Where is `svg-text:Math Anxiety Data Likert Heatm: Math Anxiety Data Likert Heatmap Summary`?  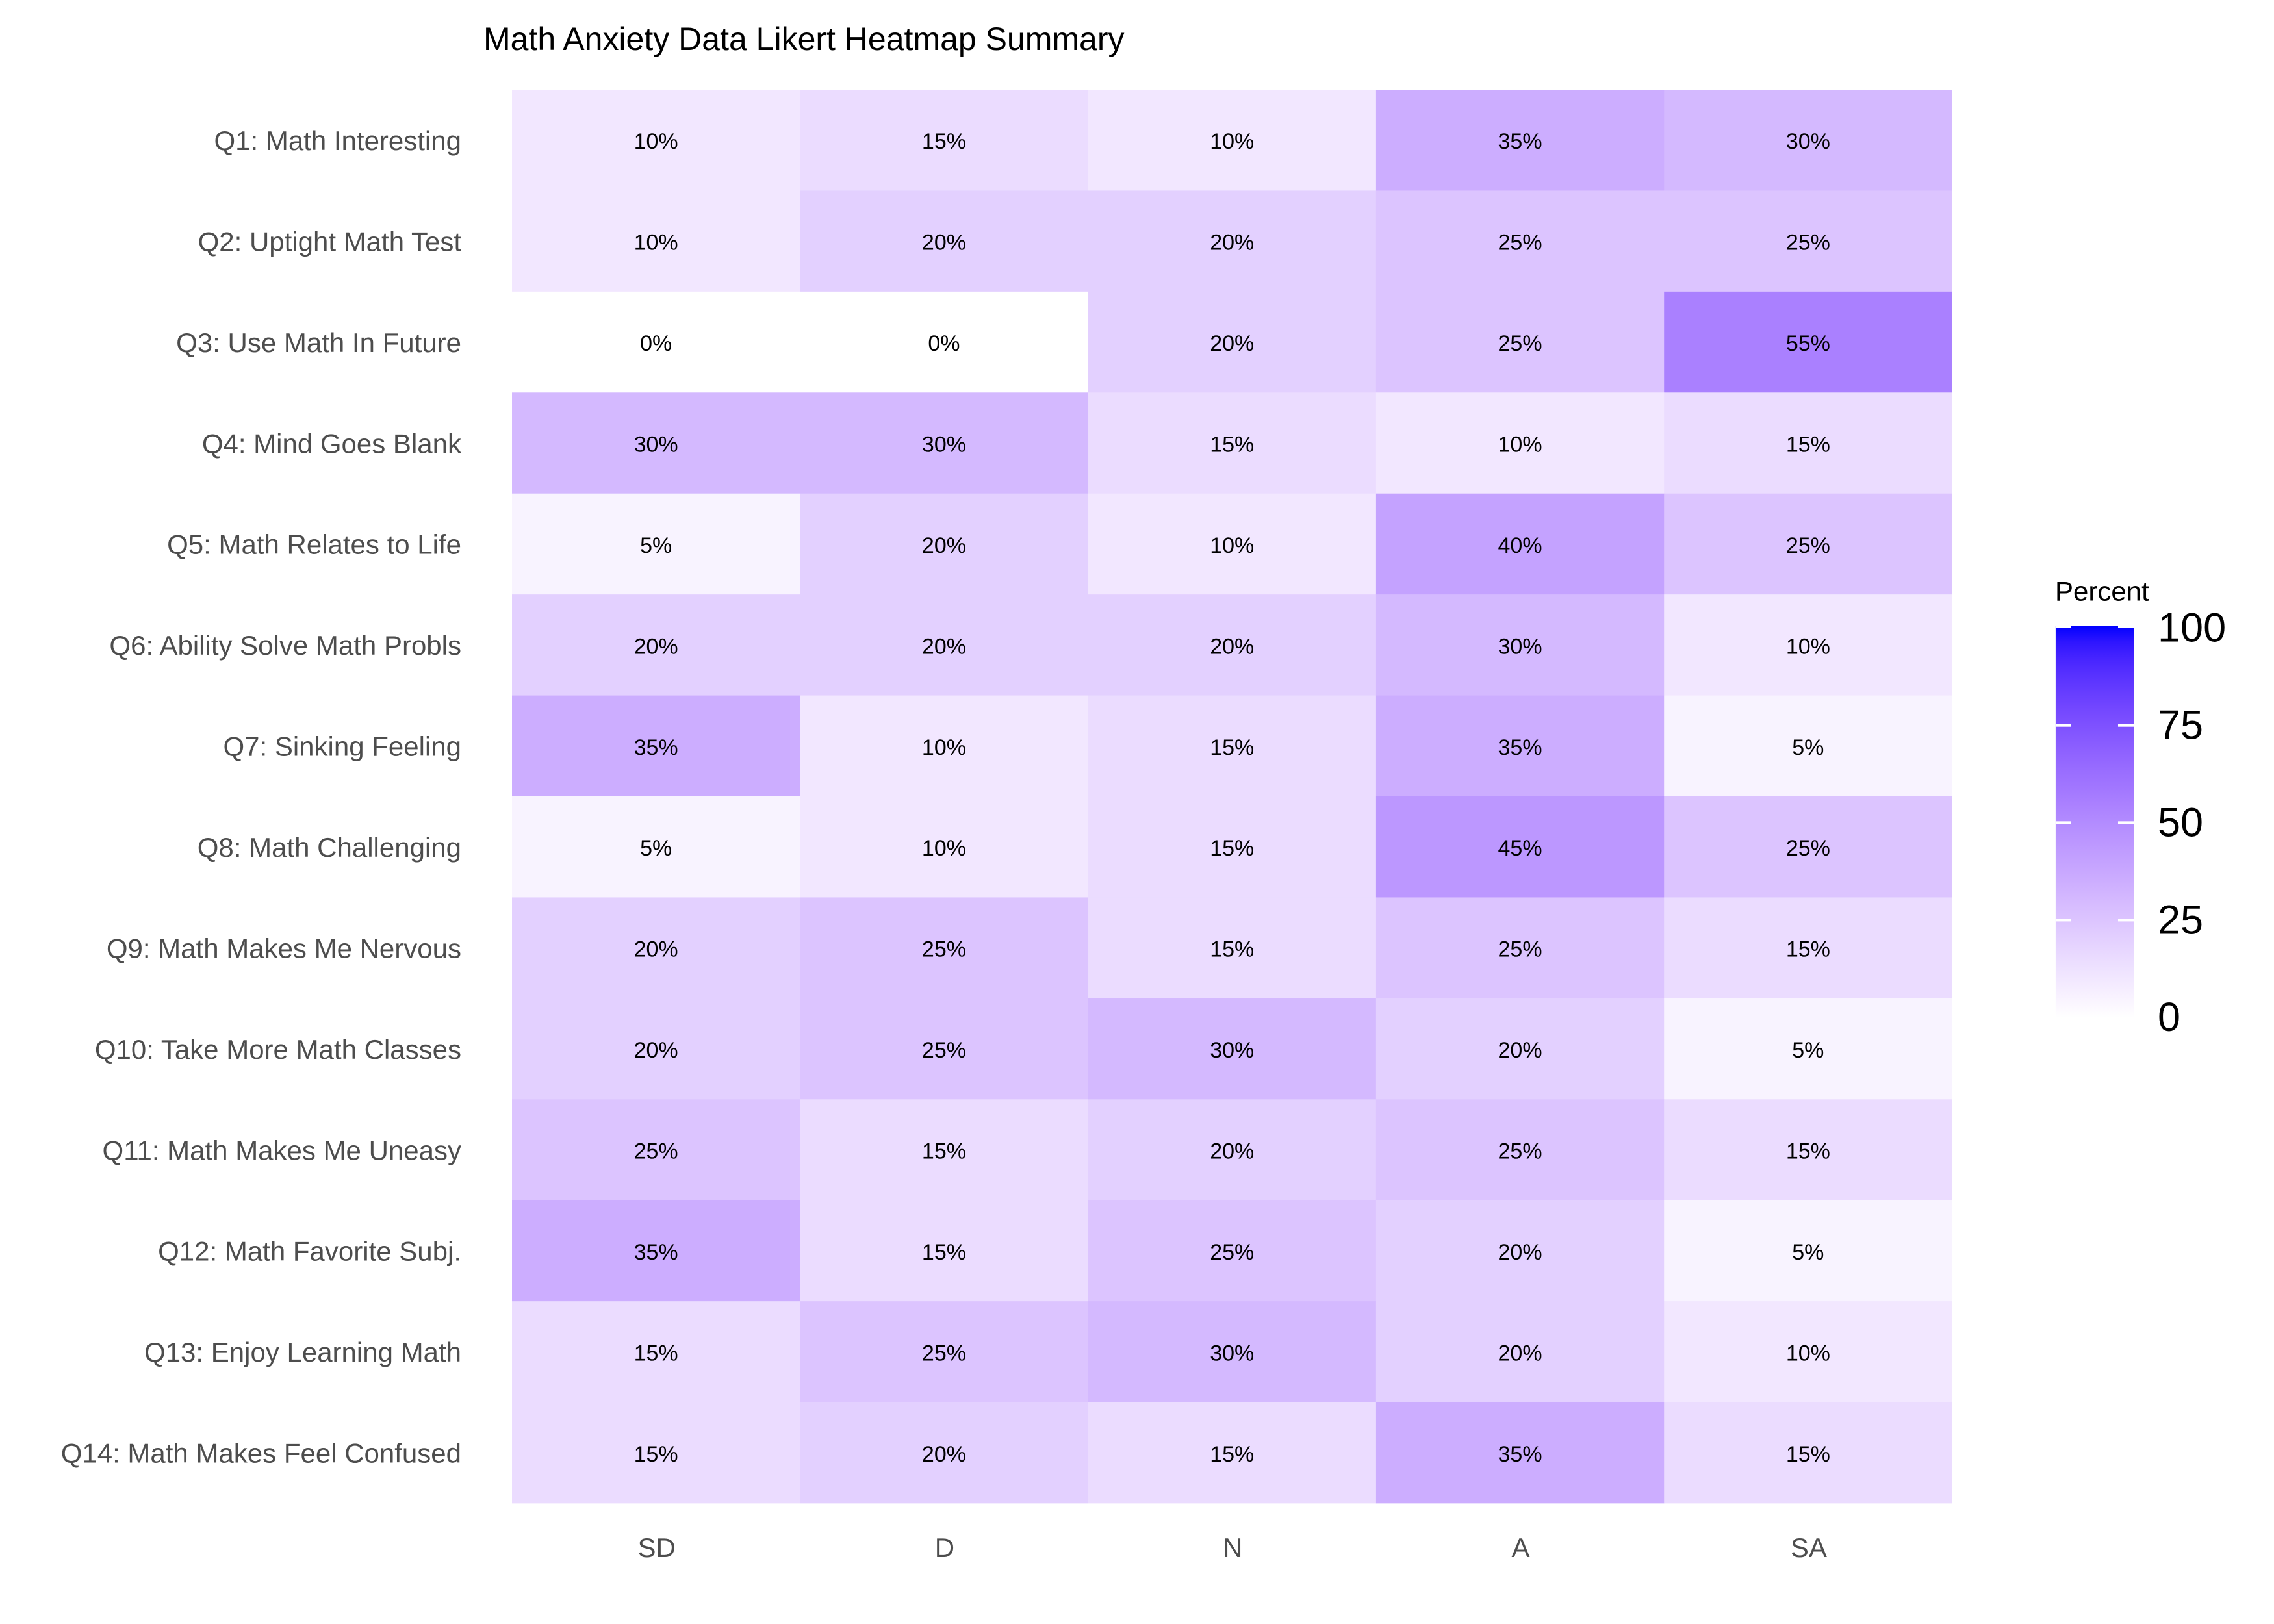
svg-text:Math Anxiety Data Likert Heatm: Math Anxiety Data Likert Heatmap Summary is located at coordinates (804, 39).